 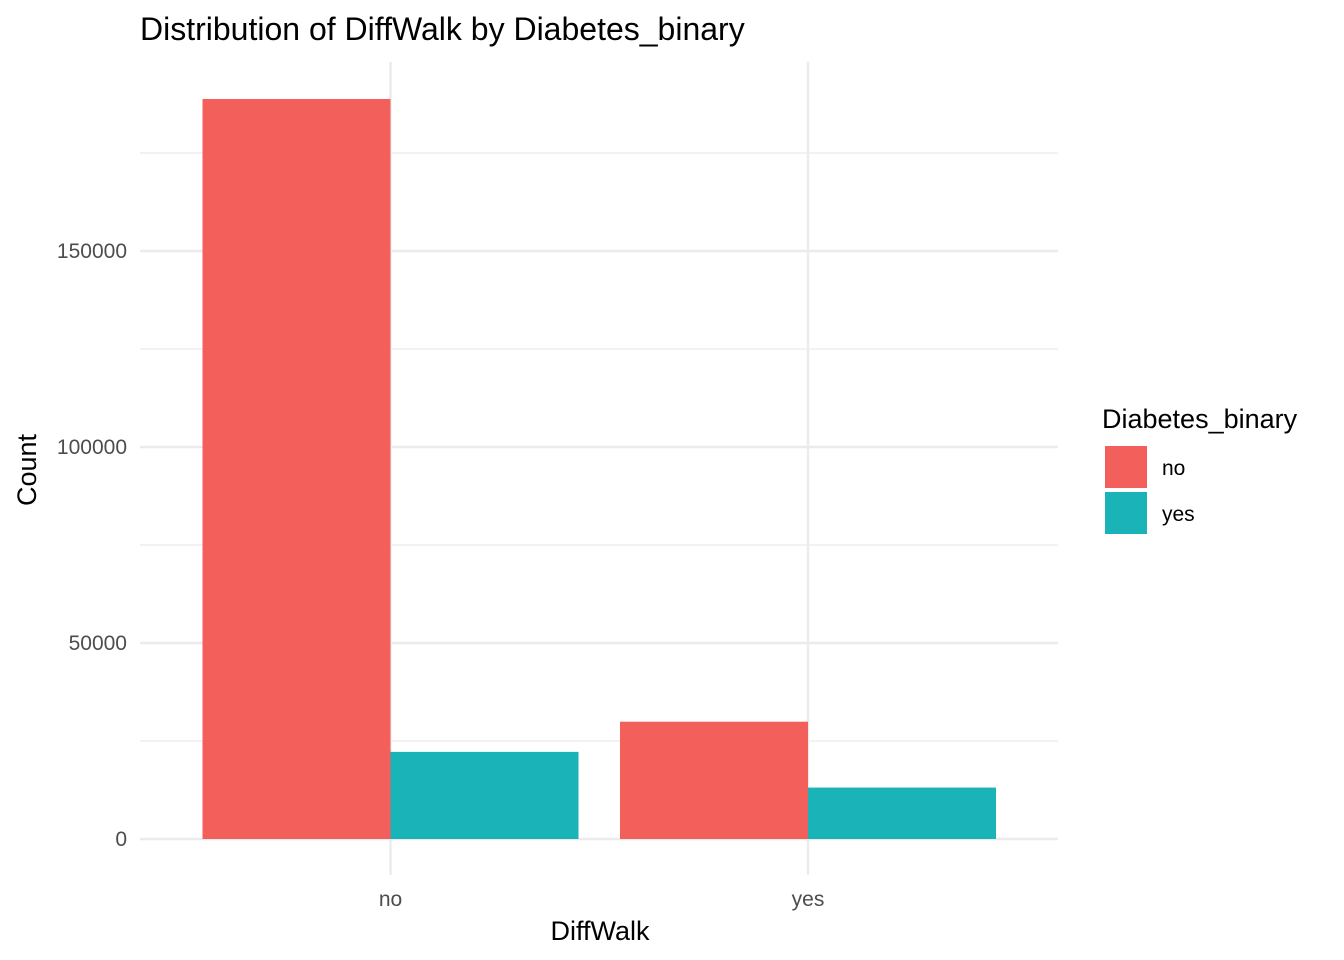 What do you see at coordinates (98, 643) in the screenshot?
I see `y-tick-label: 50000` at bounding box center [98, 643].